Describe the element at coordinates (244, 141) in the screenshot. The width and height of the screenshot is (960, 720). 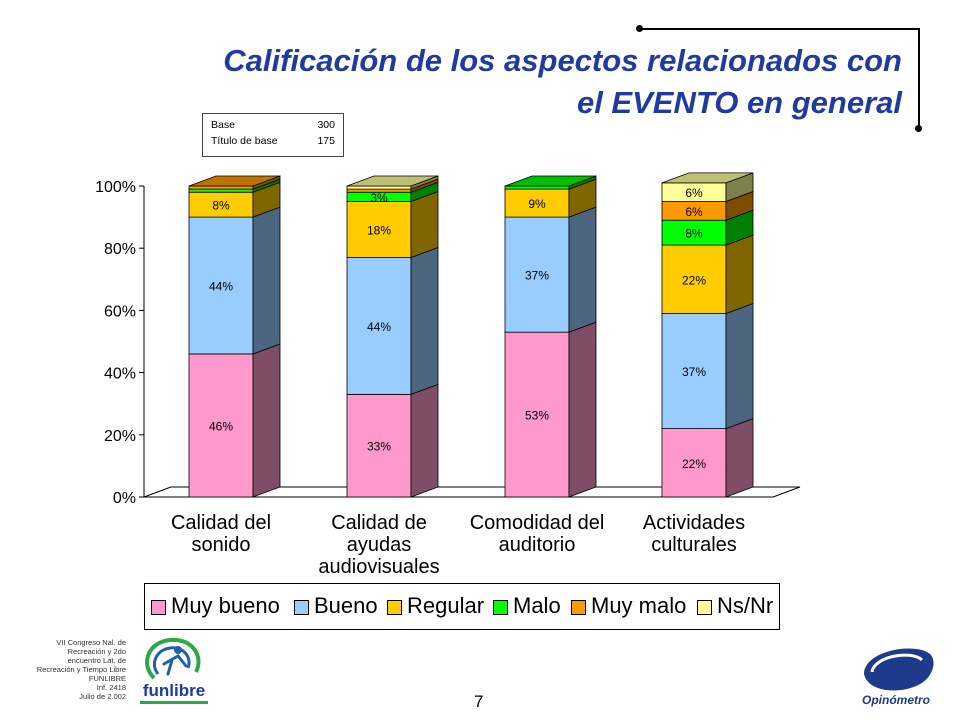
I see `title-base-label: Título de base` at that location.